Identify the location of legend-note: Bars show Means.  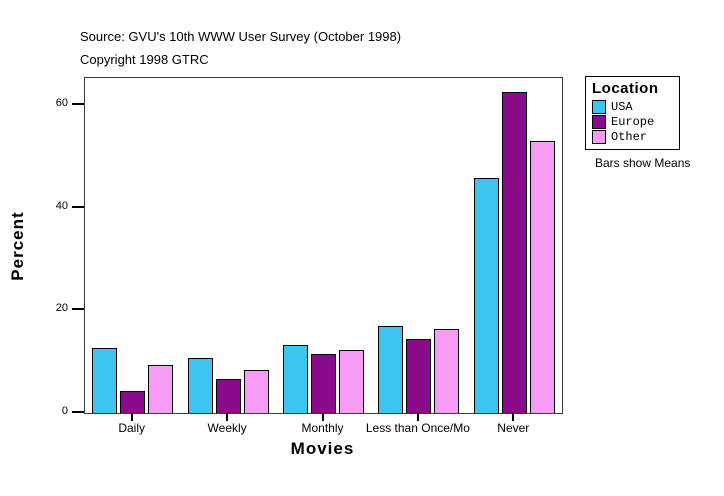
(643, 163).